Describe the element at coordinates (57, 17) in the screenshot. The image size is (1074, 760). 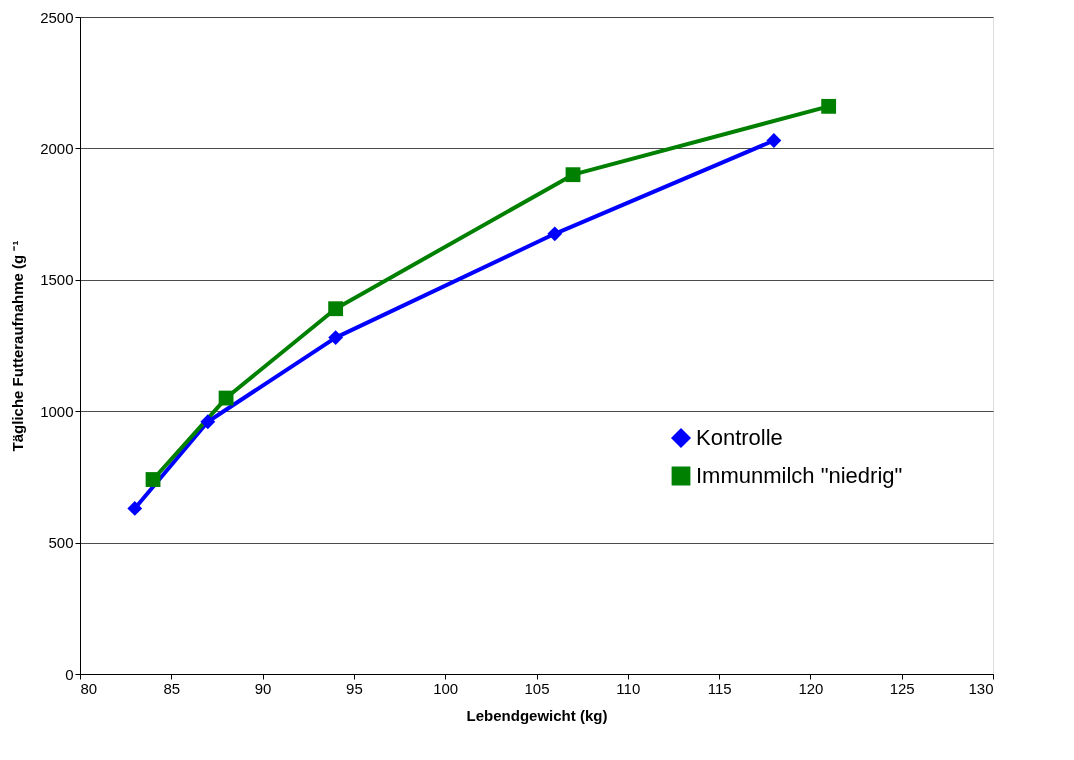
I see `y-tick-label: 2500` at that location.